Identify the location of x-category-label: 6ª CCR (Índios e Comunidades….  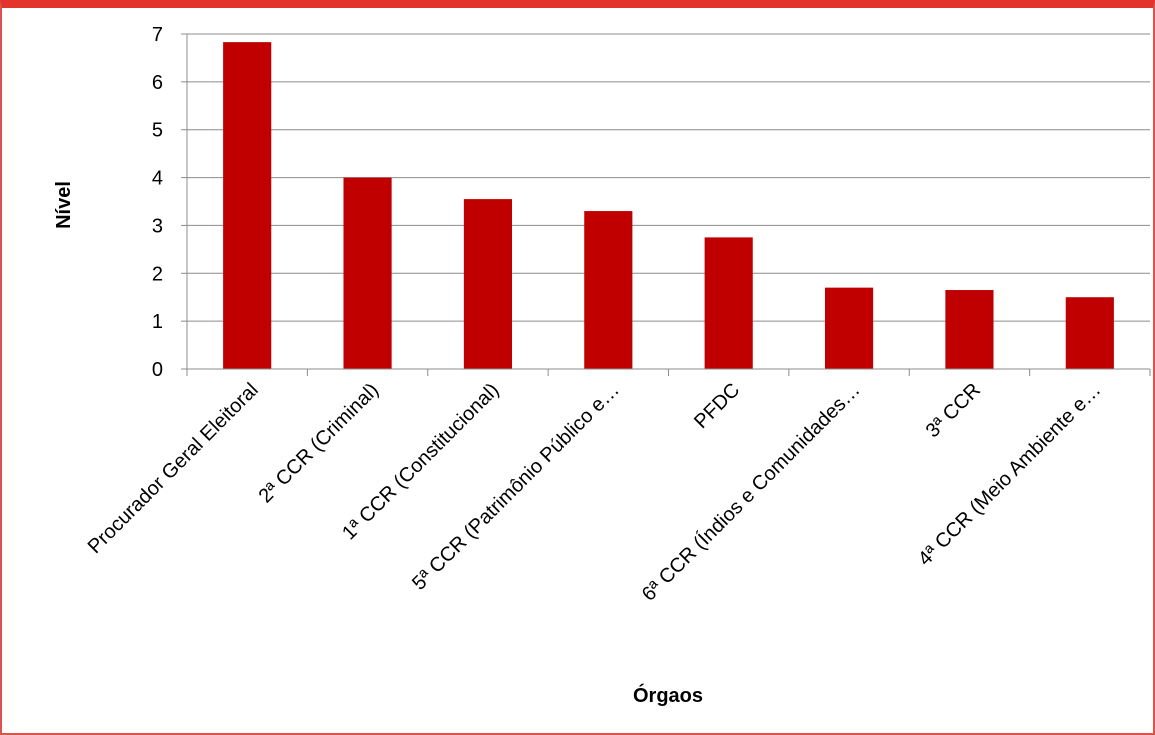
(750, 491).